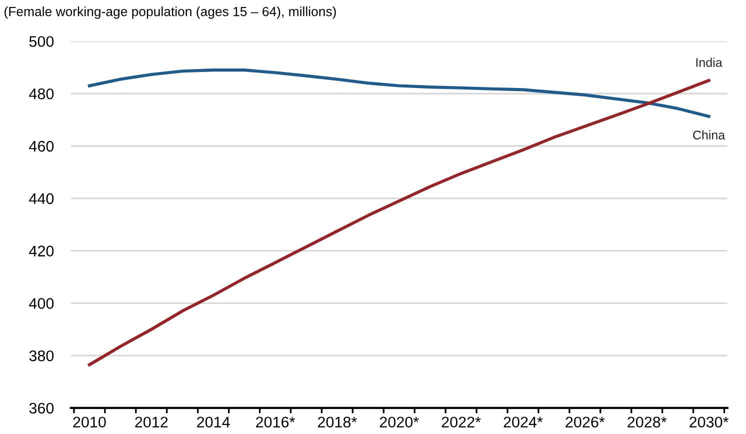 This screenshot has width=746, height=434. I want to click on x-tick-label: 2016*, so click(275, 422).